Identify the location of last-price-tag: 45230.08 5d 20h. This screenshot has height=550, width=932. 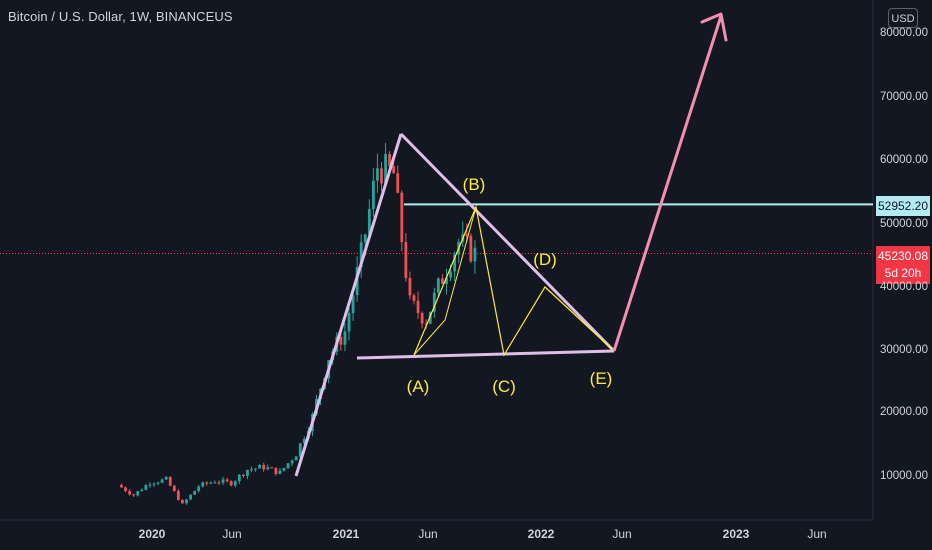
(903, 265).